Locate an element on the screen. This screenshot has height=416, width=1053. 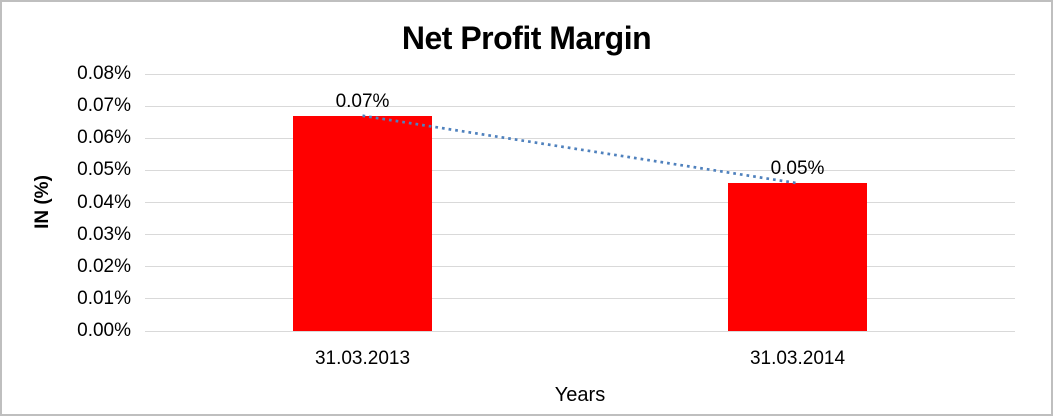
y-axis-title: IN (%) is located at coordinates (42, 202).